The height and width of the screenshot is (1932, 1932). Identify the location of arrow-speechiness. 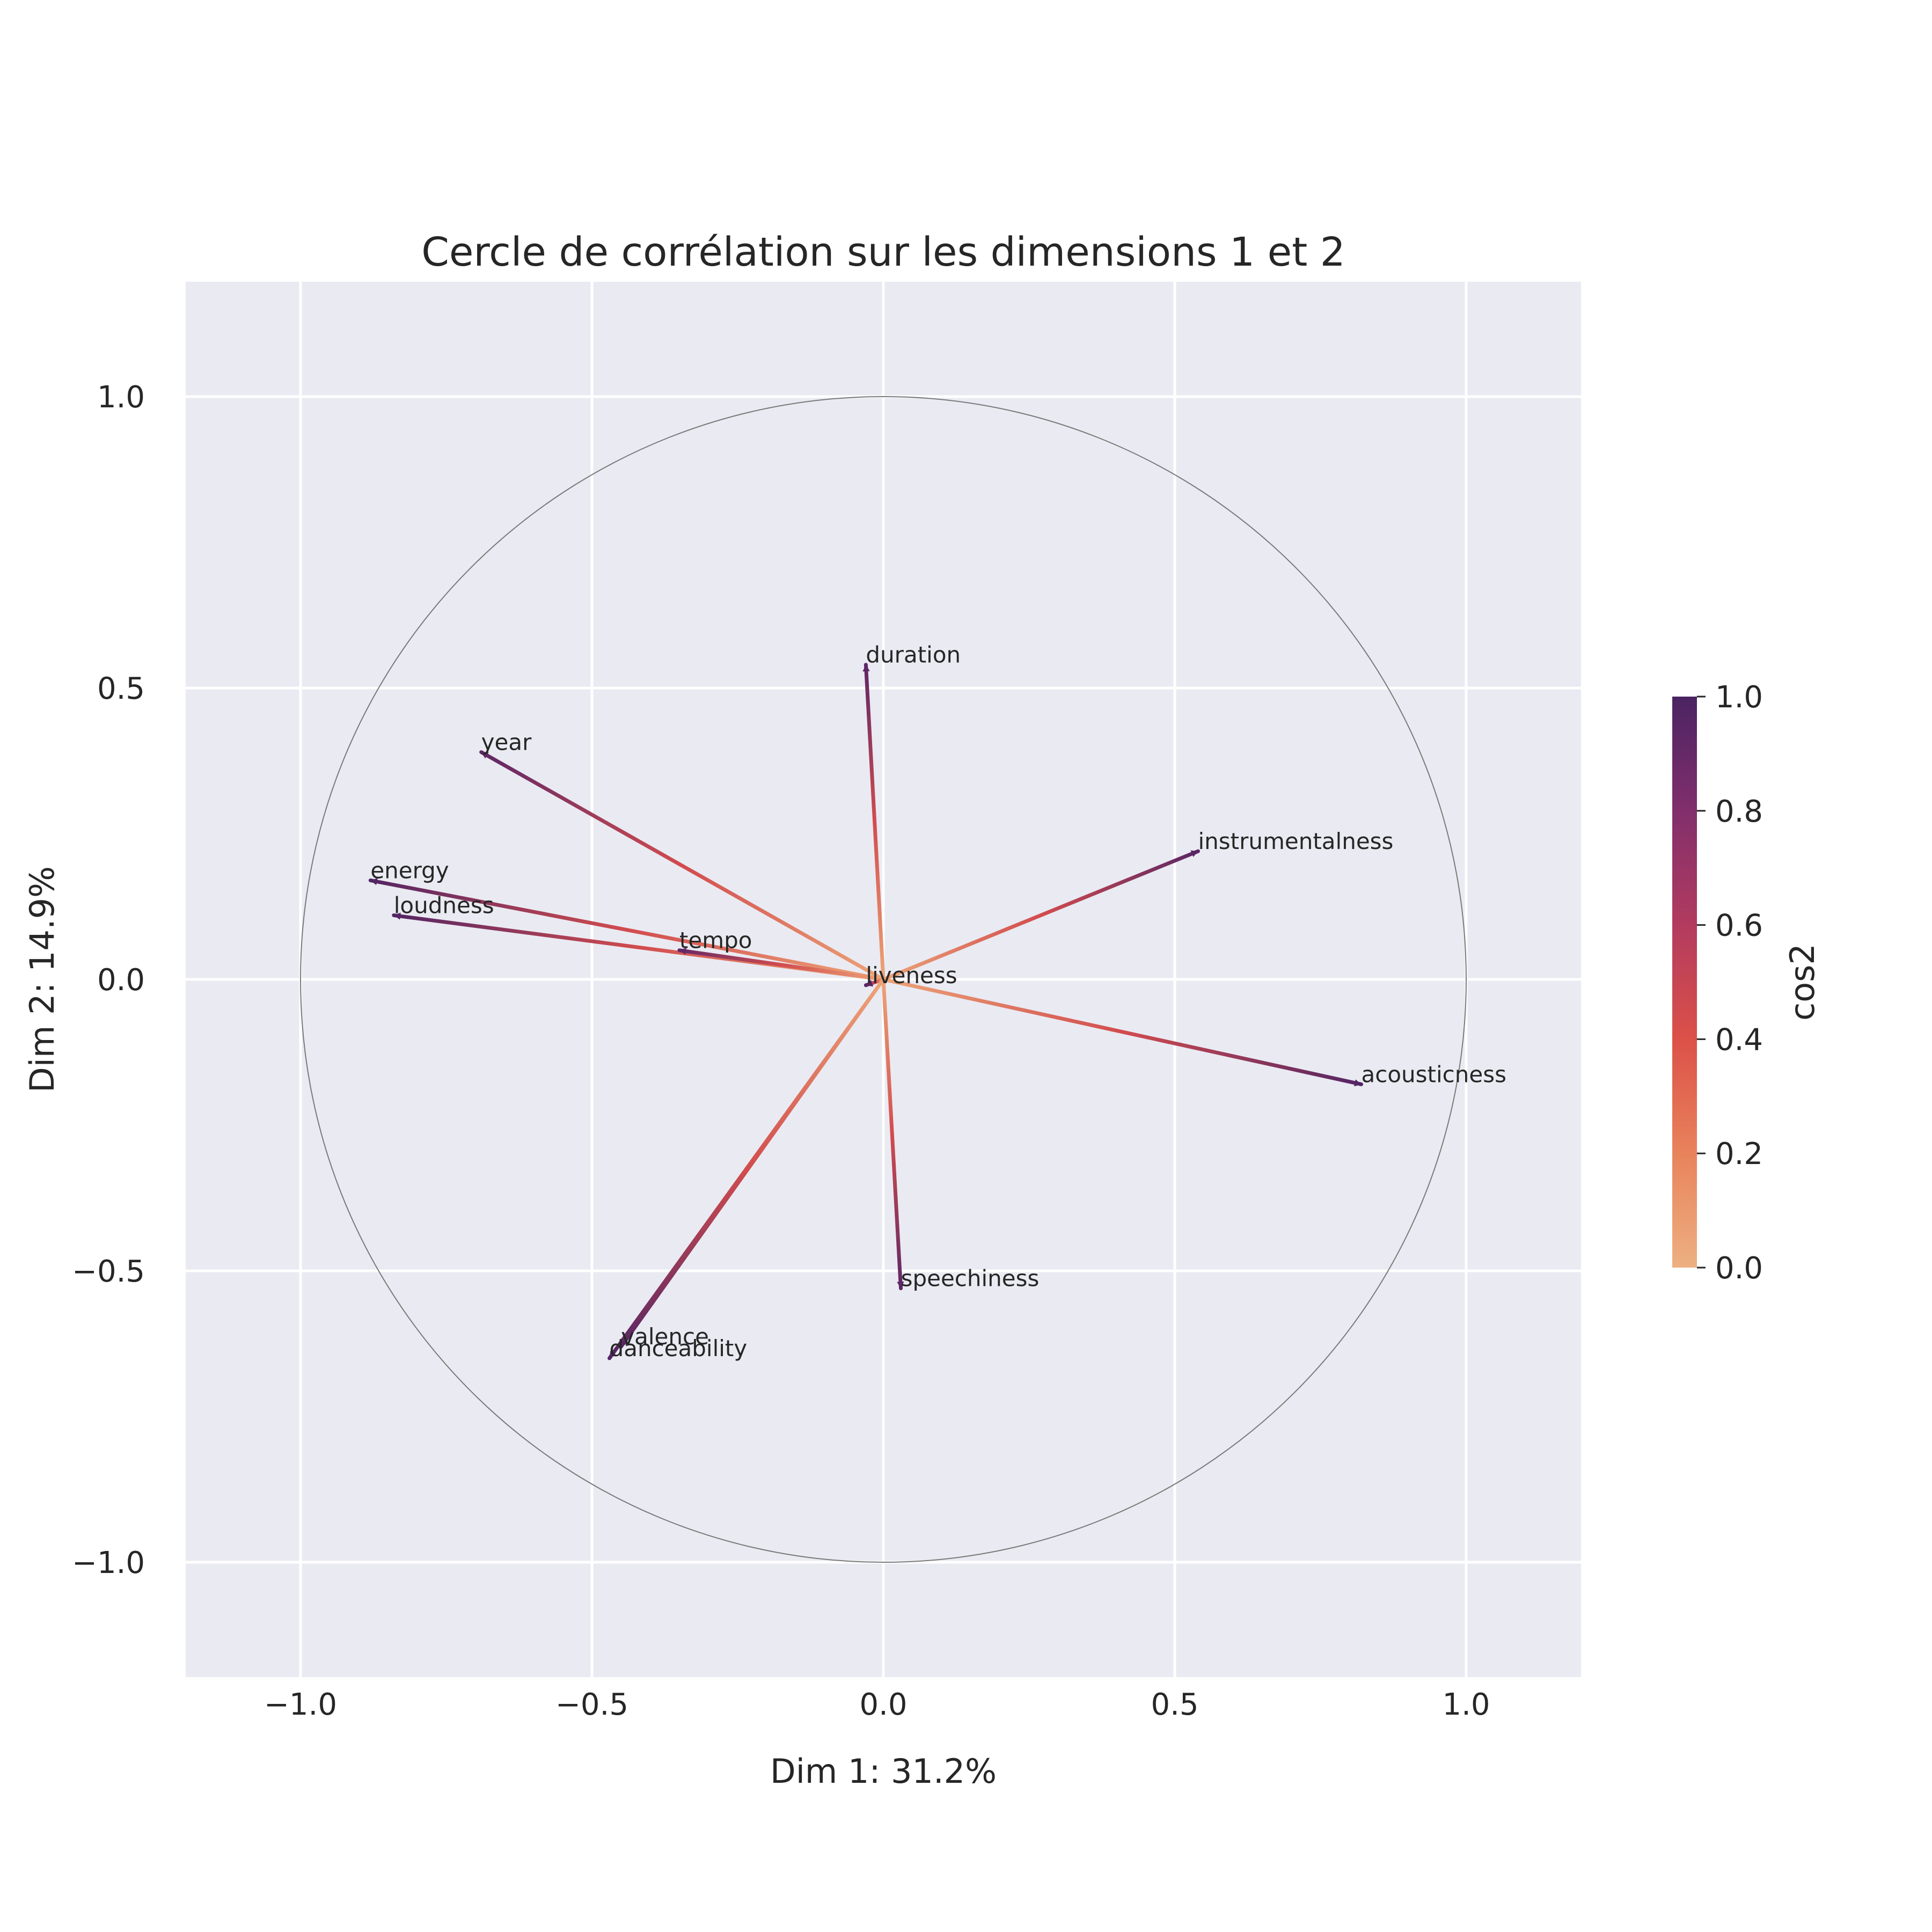
(892, 1134).